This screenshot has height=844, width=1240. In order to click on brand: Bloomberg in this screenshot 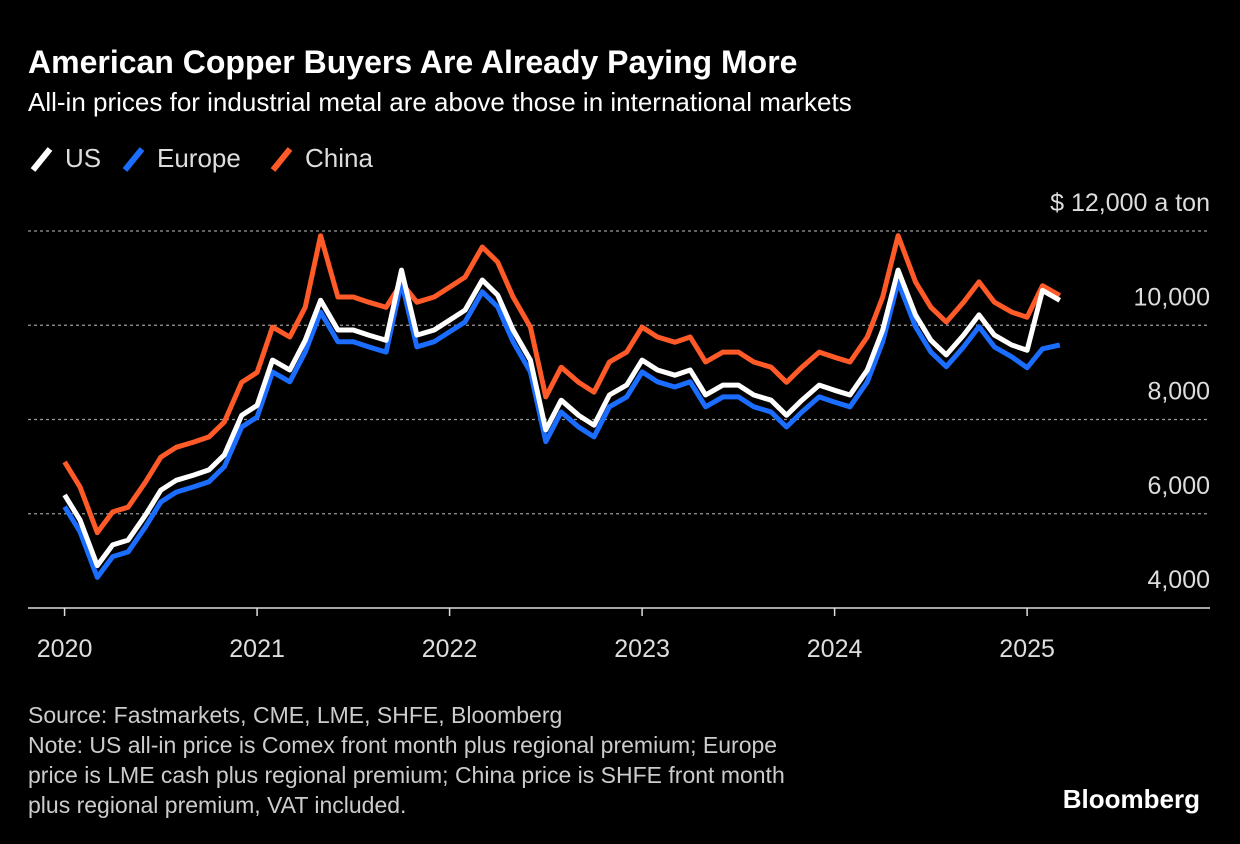, I will do `click(1131, 799)`.